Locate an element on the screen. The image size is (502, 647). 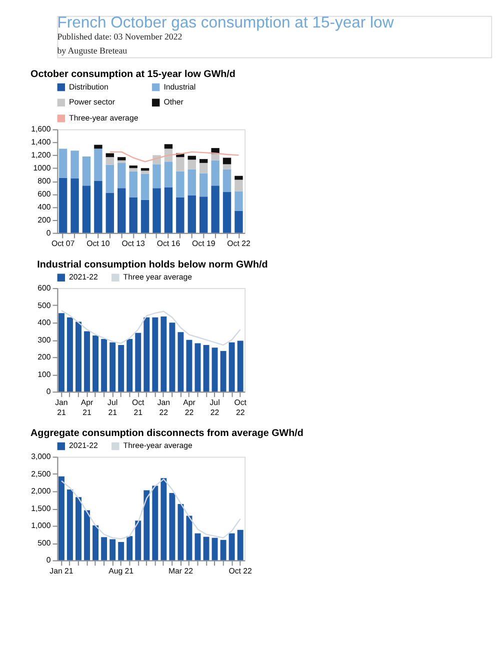
x-tick-label: Oct 07 is located at coordinates (63, 243).